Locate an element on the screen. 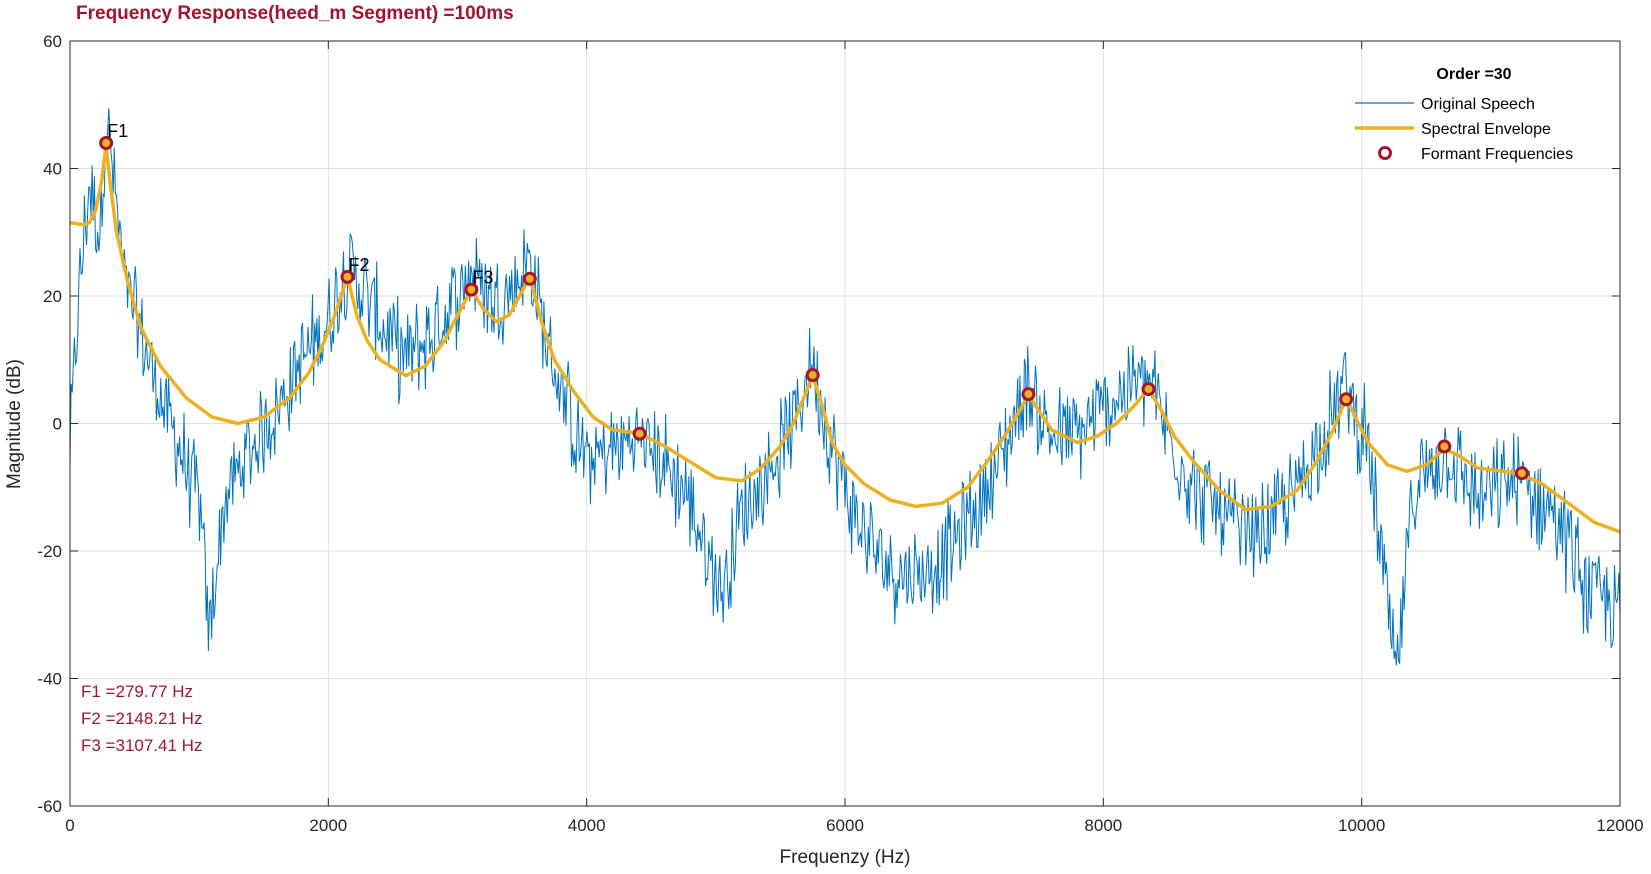  formant-labels: F1 F2 F3 is located at coordinates (300, 204).